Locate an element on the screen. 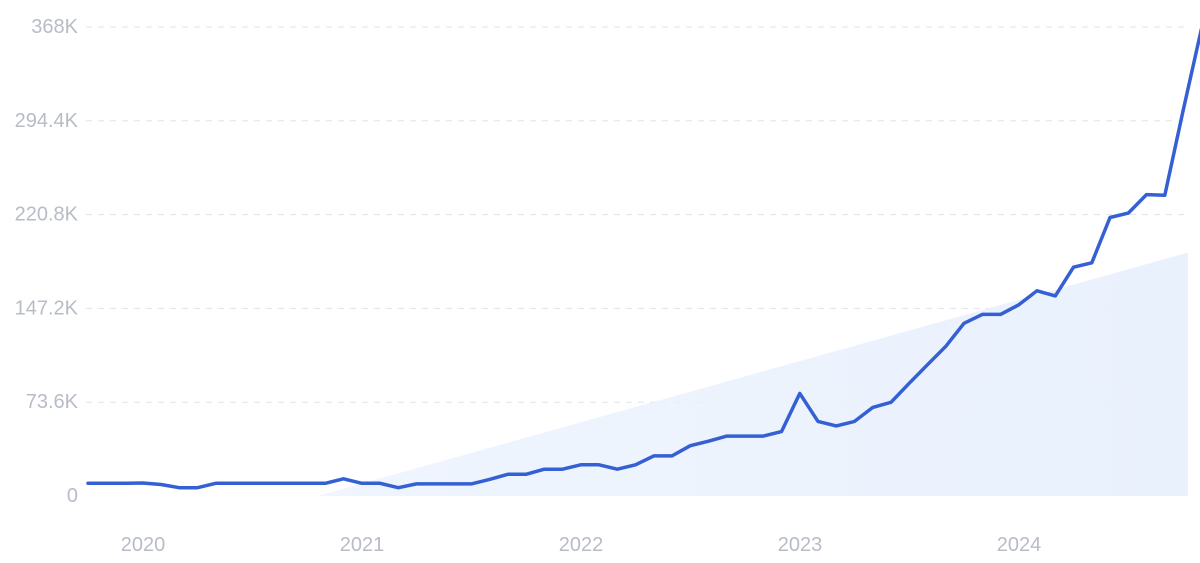 This screenshot has width=1200, height=563. x-tick-label: 2021 is located at coordinates (362, 545).